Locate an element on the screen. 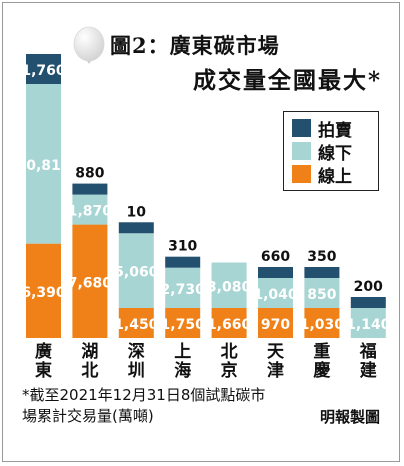 This screenshot has height=466, width=404. data-label-offline-7: 1,140 is located at coordinates (368, 325).